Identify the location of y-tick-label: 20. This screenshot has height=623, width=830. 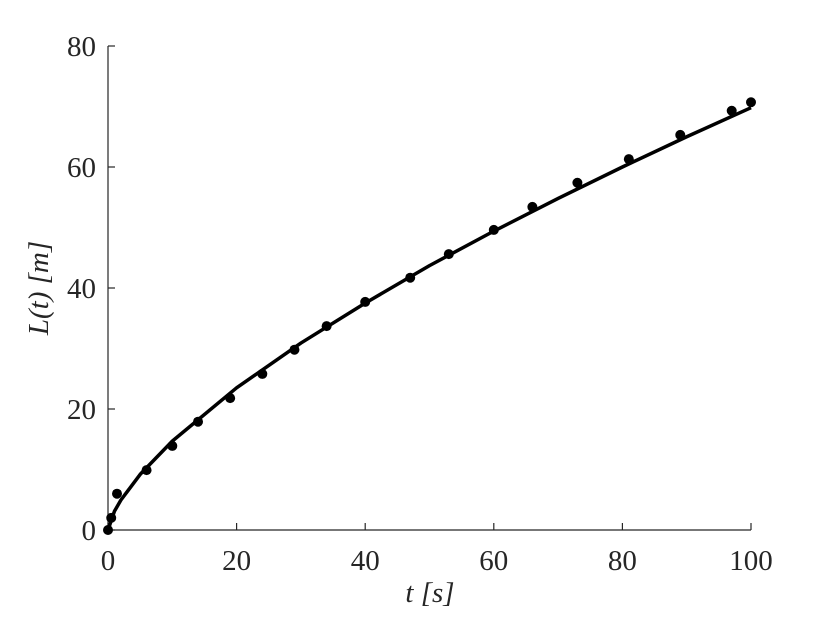
(81, 410).